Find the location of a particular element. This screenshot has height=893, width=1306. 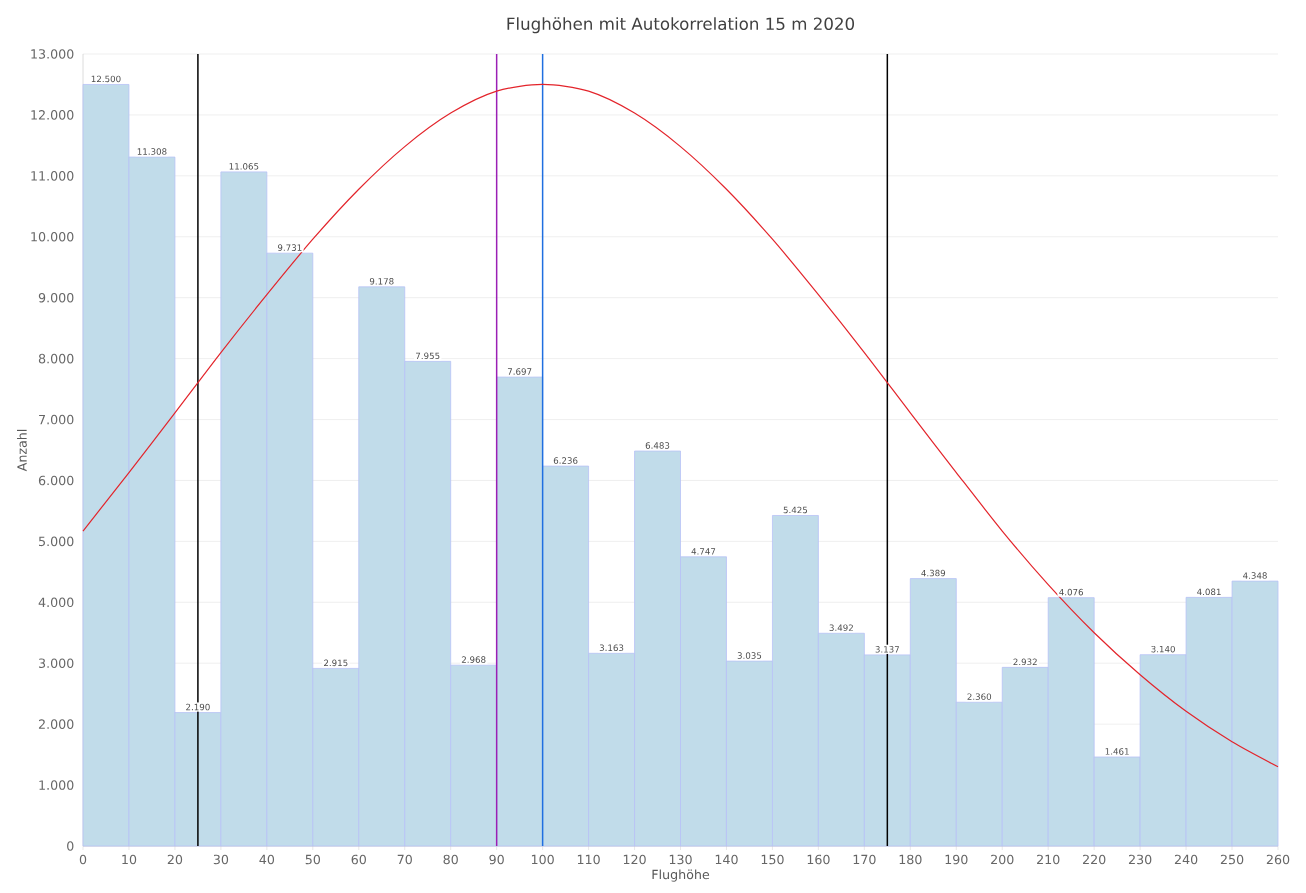

data-label: 7.697 is located at coordinates (519, 371).